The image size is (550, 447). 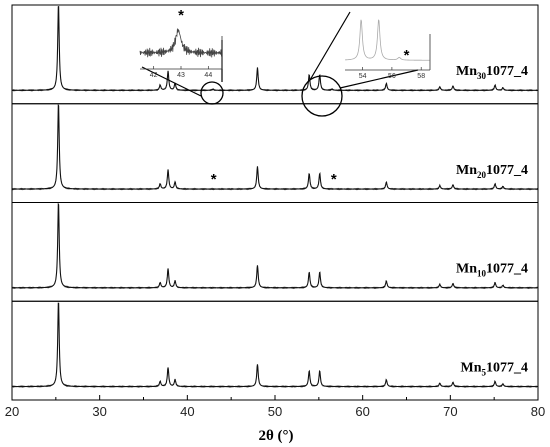 I want to click on sample-label: Mn51077_4, so click(x=495, y=368).